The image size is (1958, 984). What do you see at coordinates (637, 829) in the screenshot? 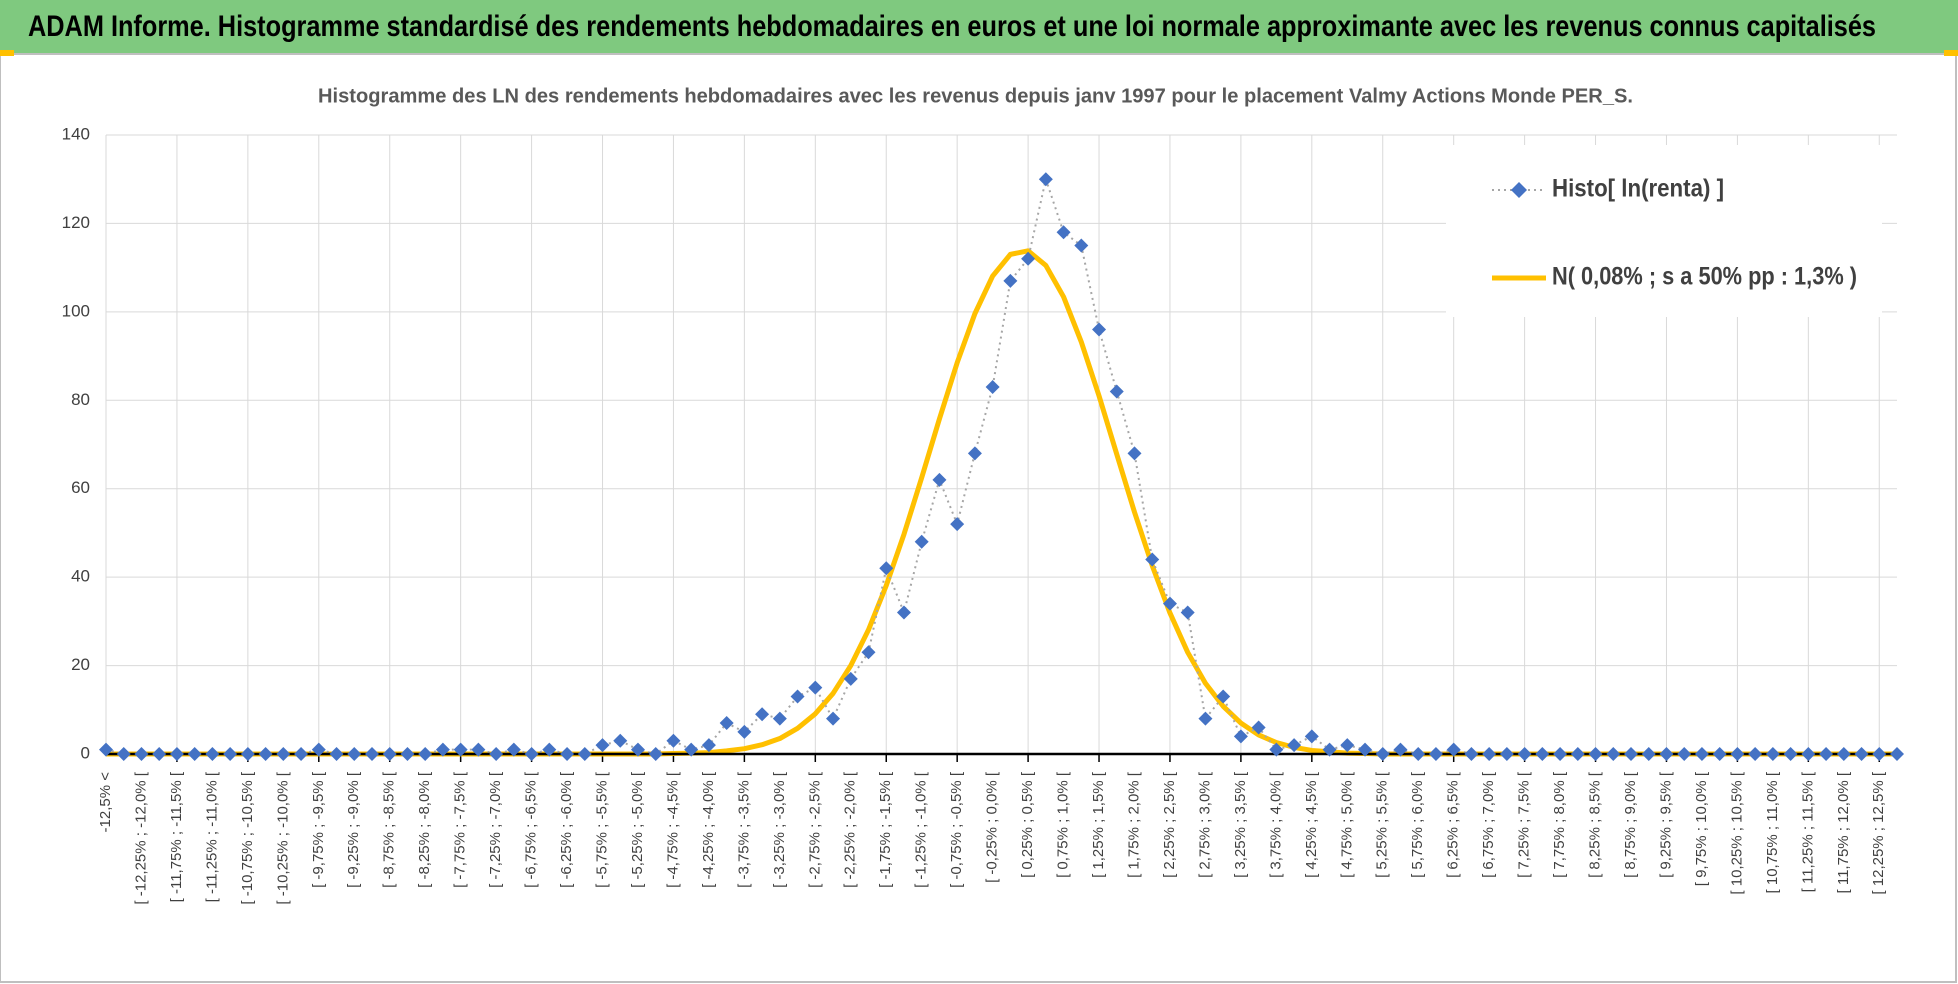
I see `x-tick-label: [ -5,25% ; -5,0% [` at bounding box center [637, 829].